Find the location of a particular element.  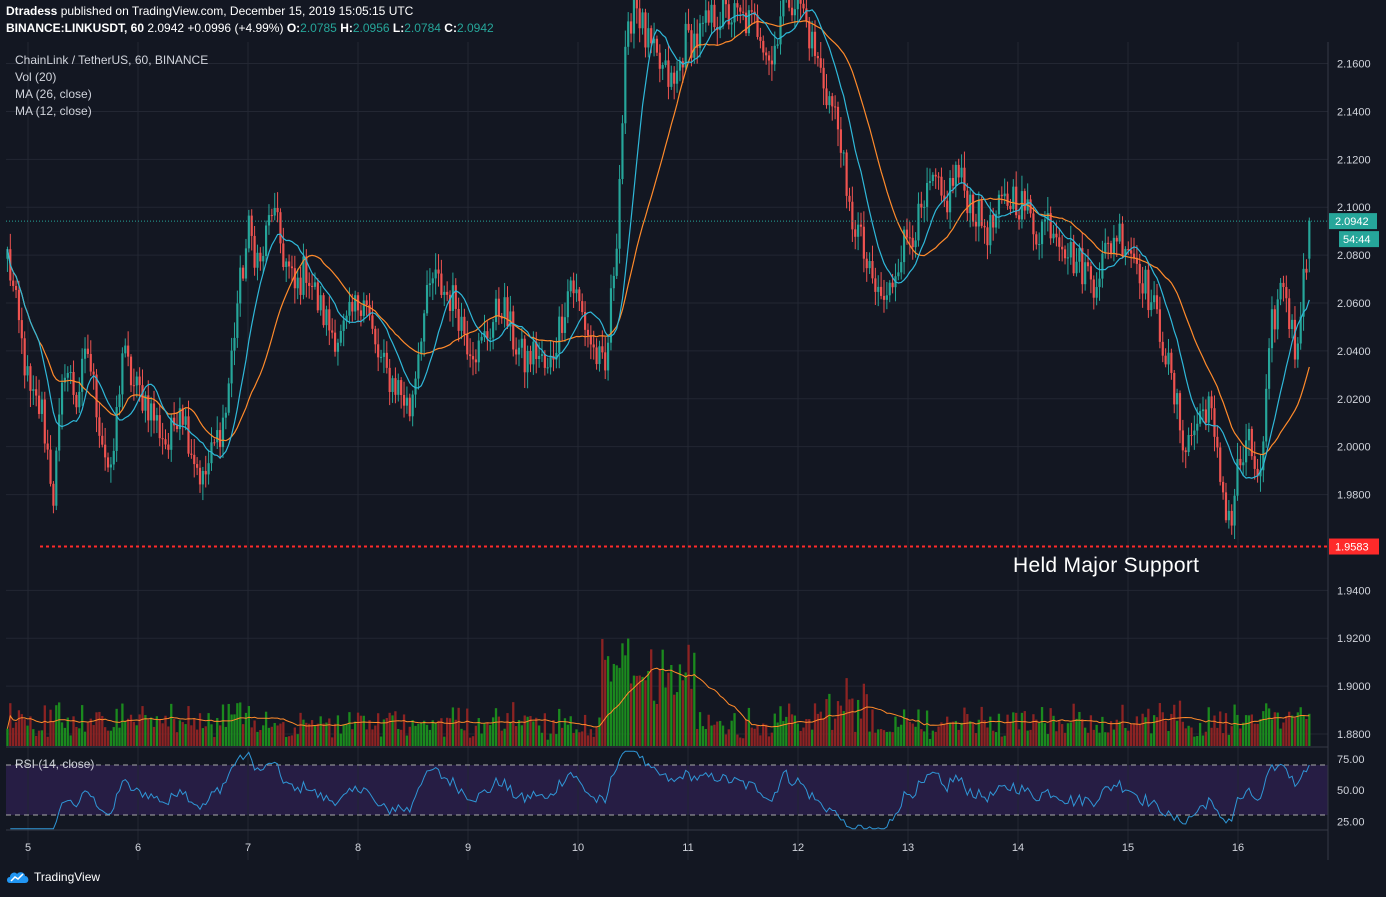

rsi-tick-label: 75.00 is located at coordinates (1351, 760).